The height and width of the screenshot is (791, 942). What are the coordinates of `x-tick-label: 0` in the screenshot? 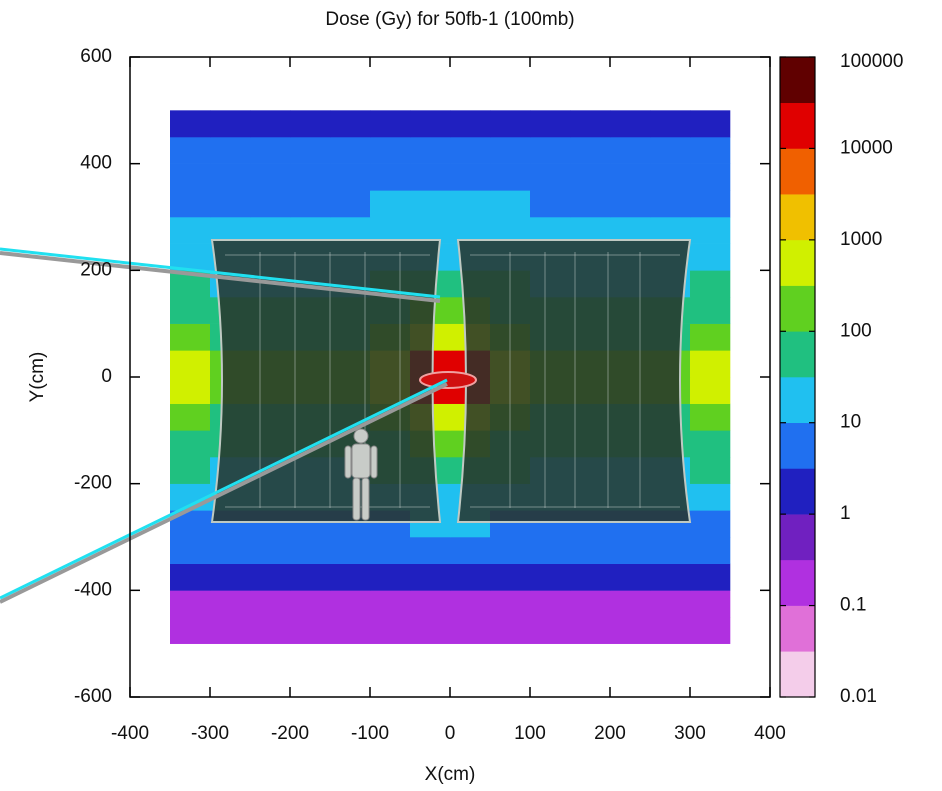 It's located at (450, 733).